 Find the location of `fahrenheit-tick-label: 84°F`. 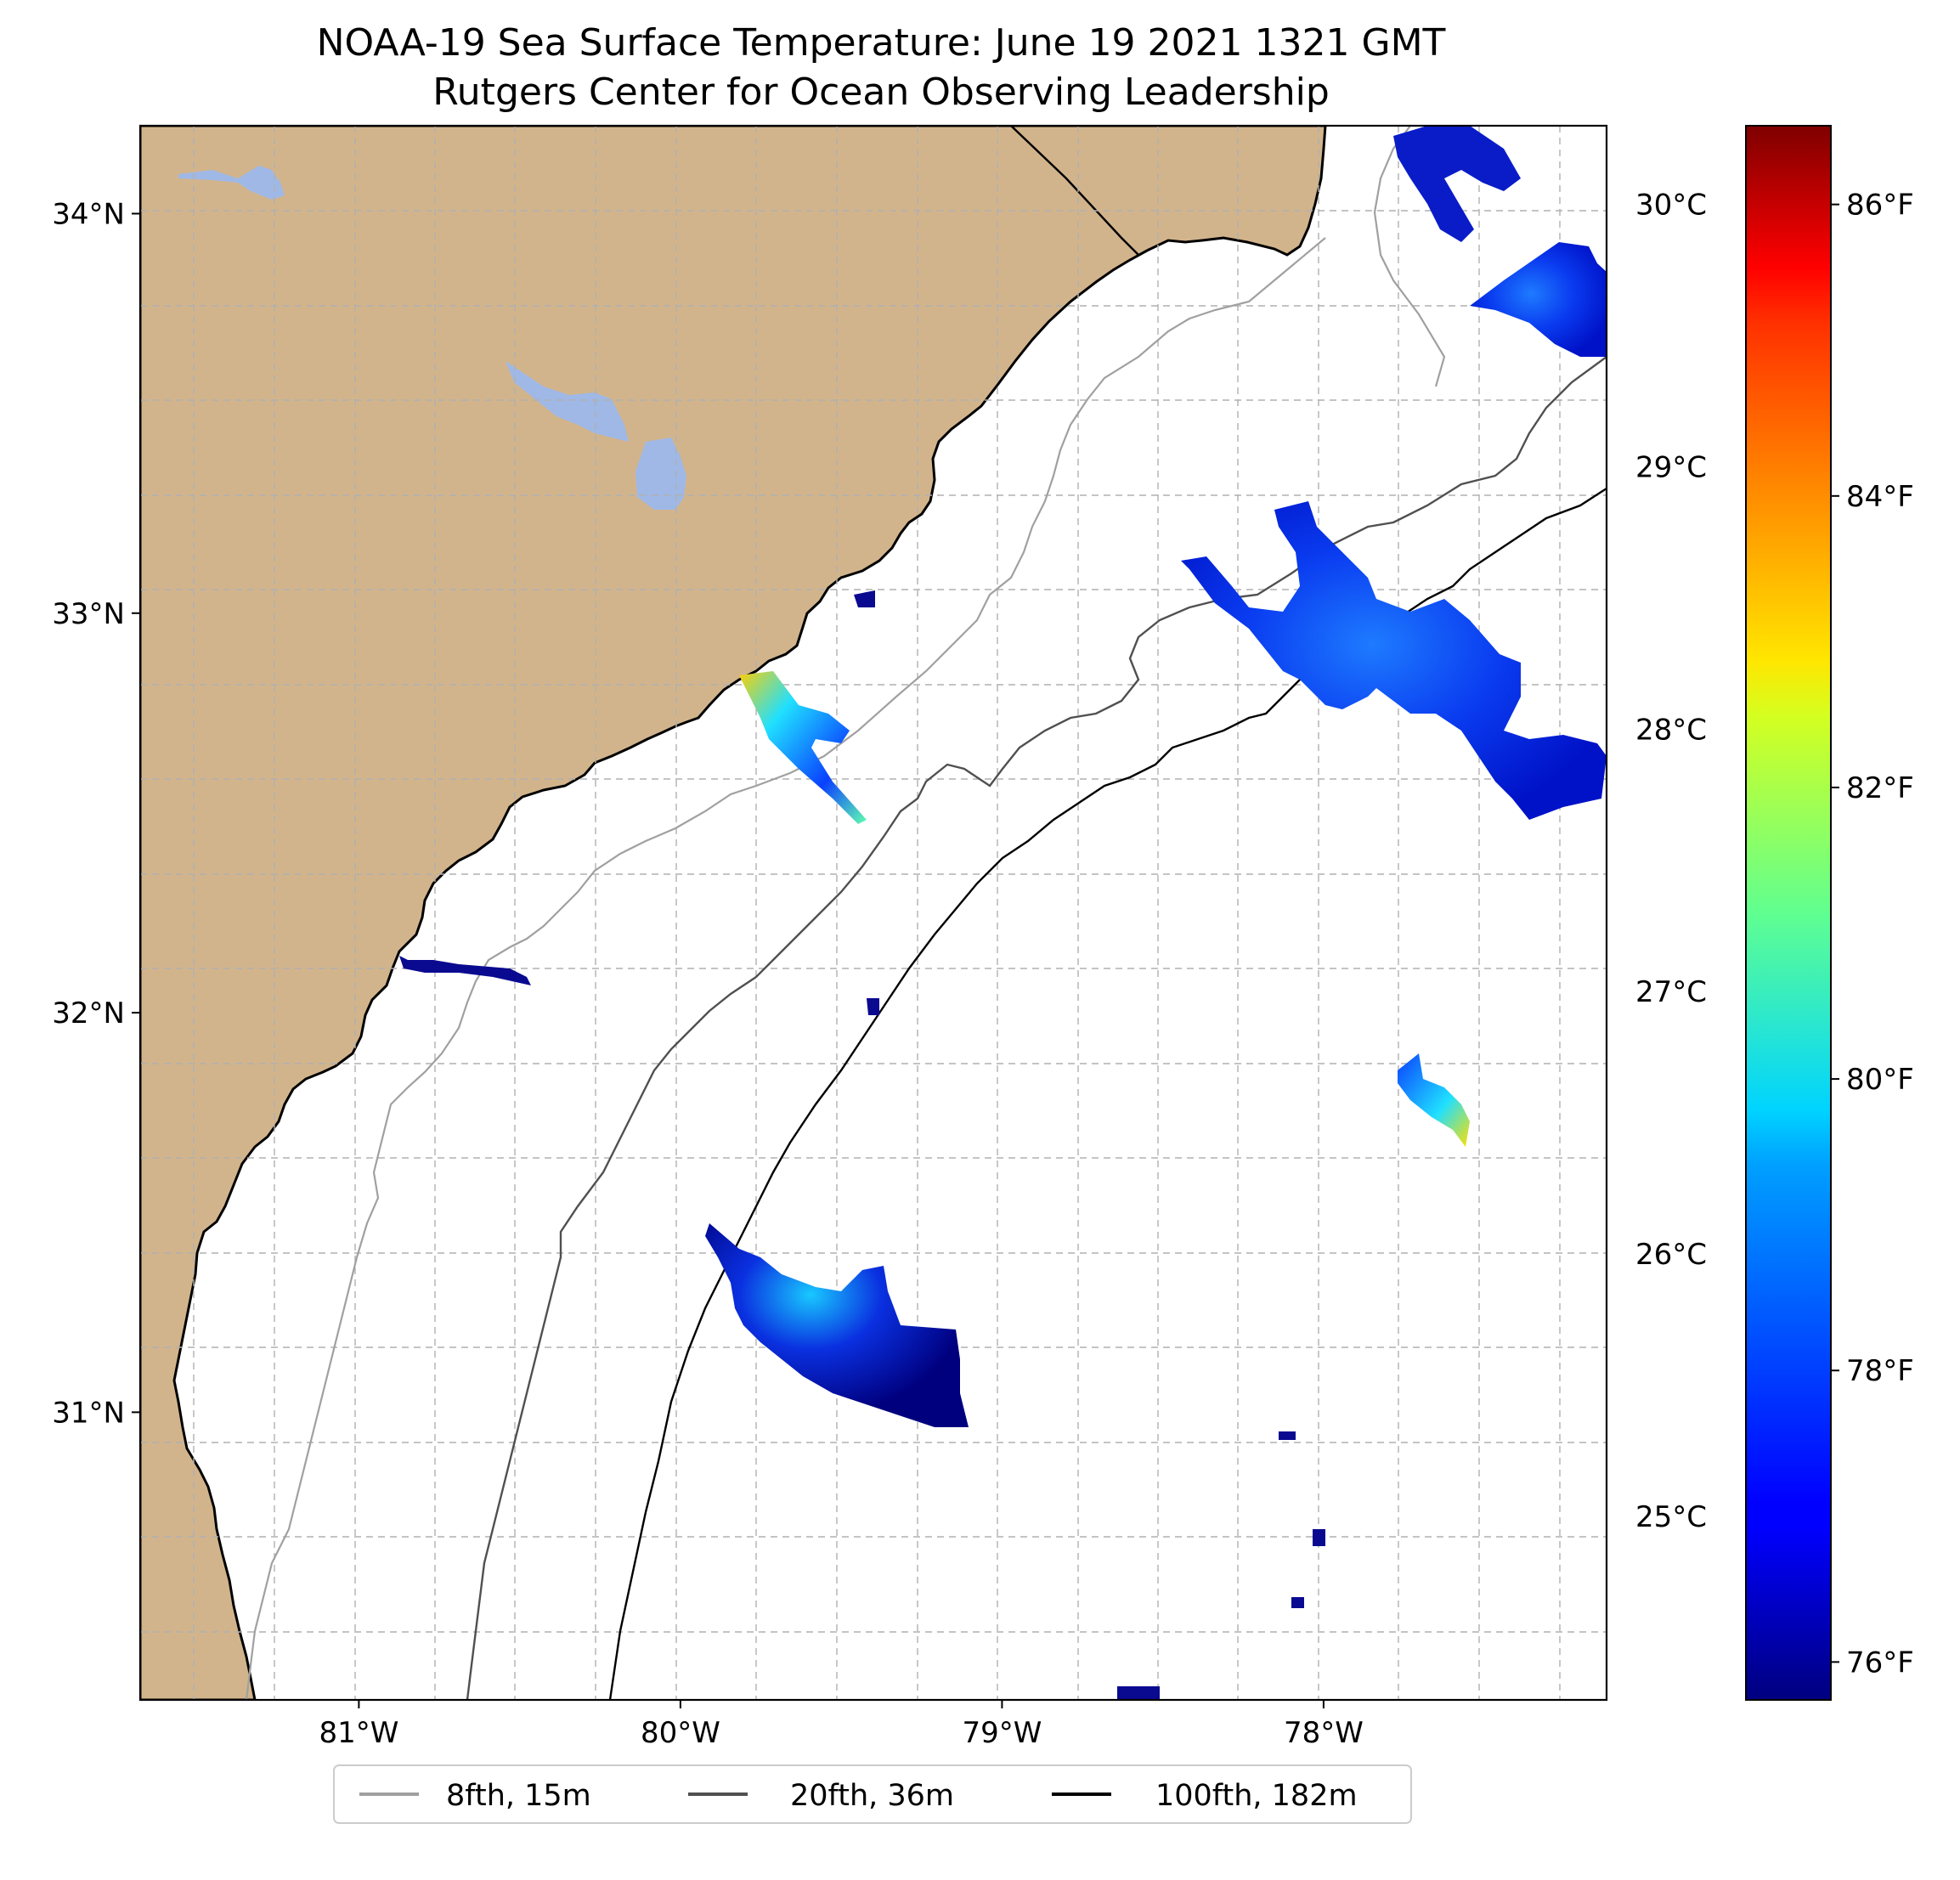

fahrenheit-tick-label: 84°F is located at coordinates (1880, 497).